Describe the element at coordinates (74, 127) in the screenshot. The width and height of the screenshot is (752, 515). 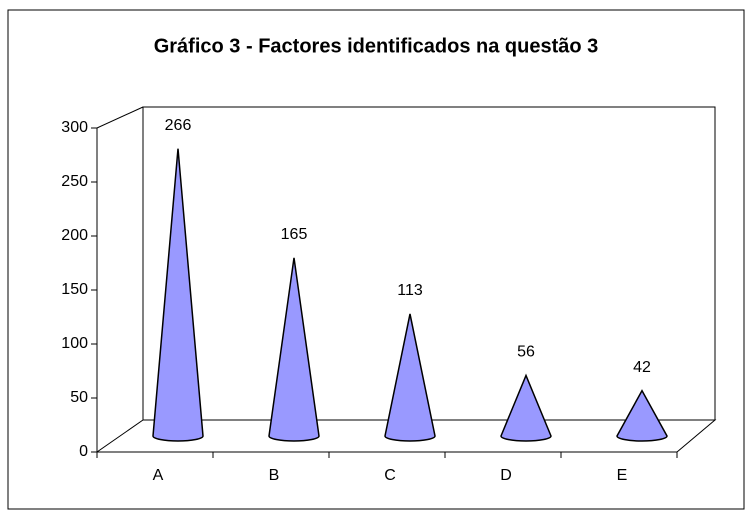
I see `y-tick-label: 300` at that location.